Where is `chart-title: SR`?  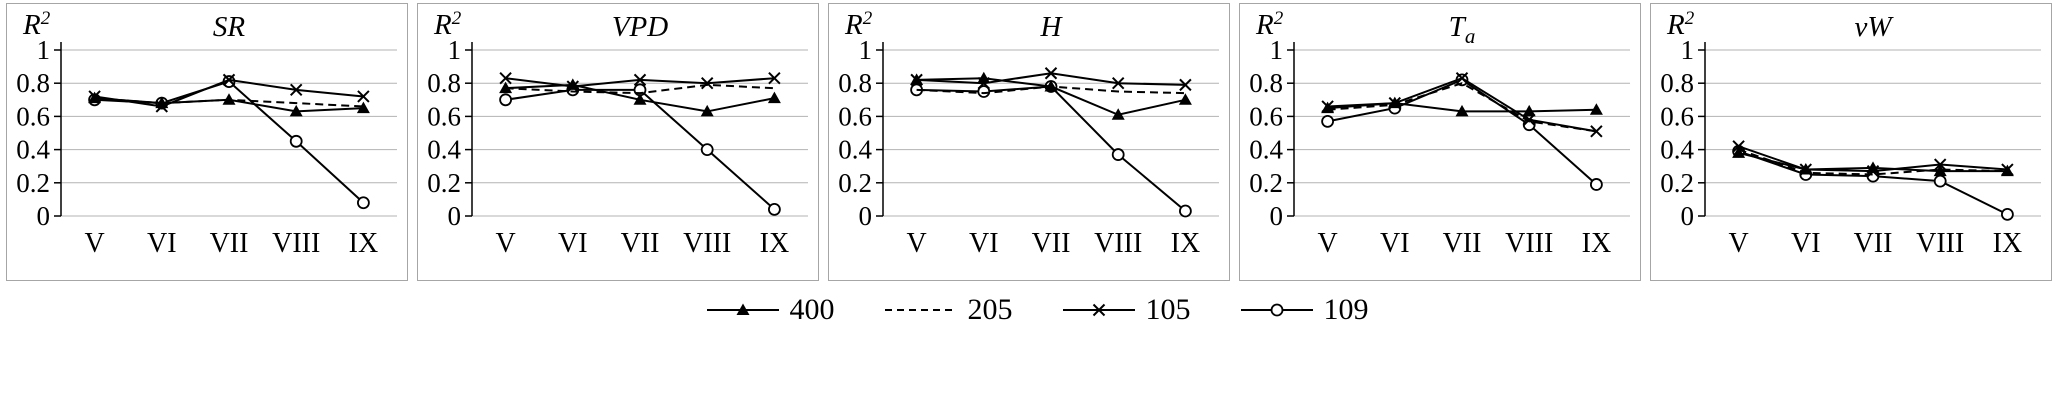
chart-title: SR is located at coordinates (229, 27).